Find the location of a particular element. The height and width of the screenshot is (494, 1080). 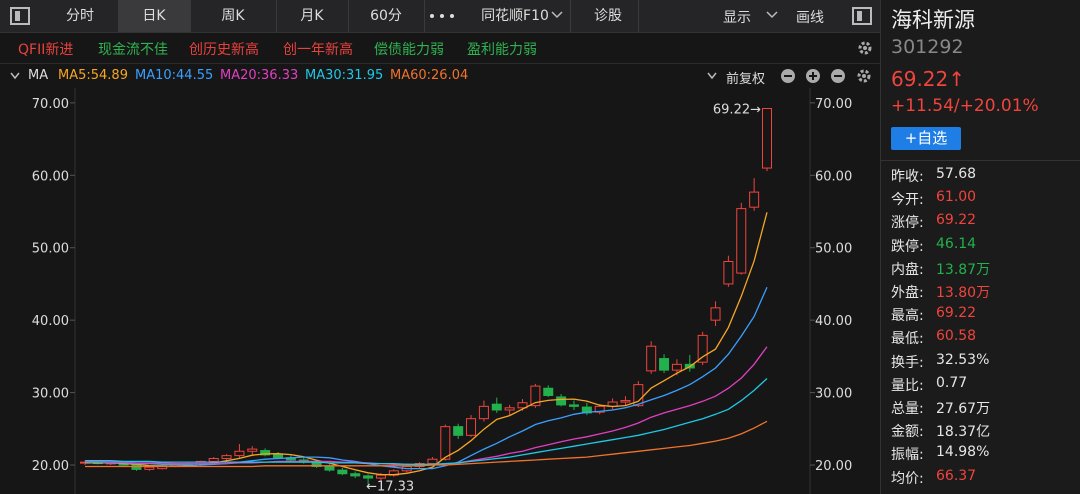

tag-row: QFII新进 现金流不佳 创历史新高 创一年新高 偿债能力弱 盈利能力弱 is located at coordinates (440, 48).